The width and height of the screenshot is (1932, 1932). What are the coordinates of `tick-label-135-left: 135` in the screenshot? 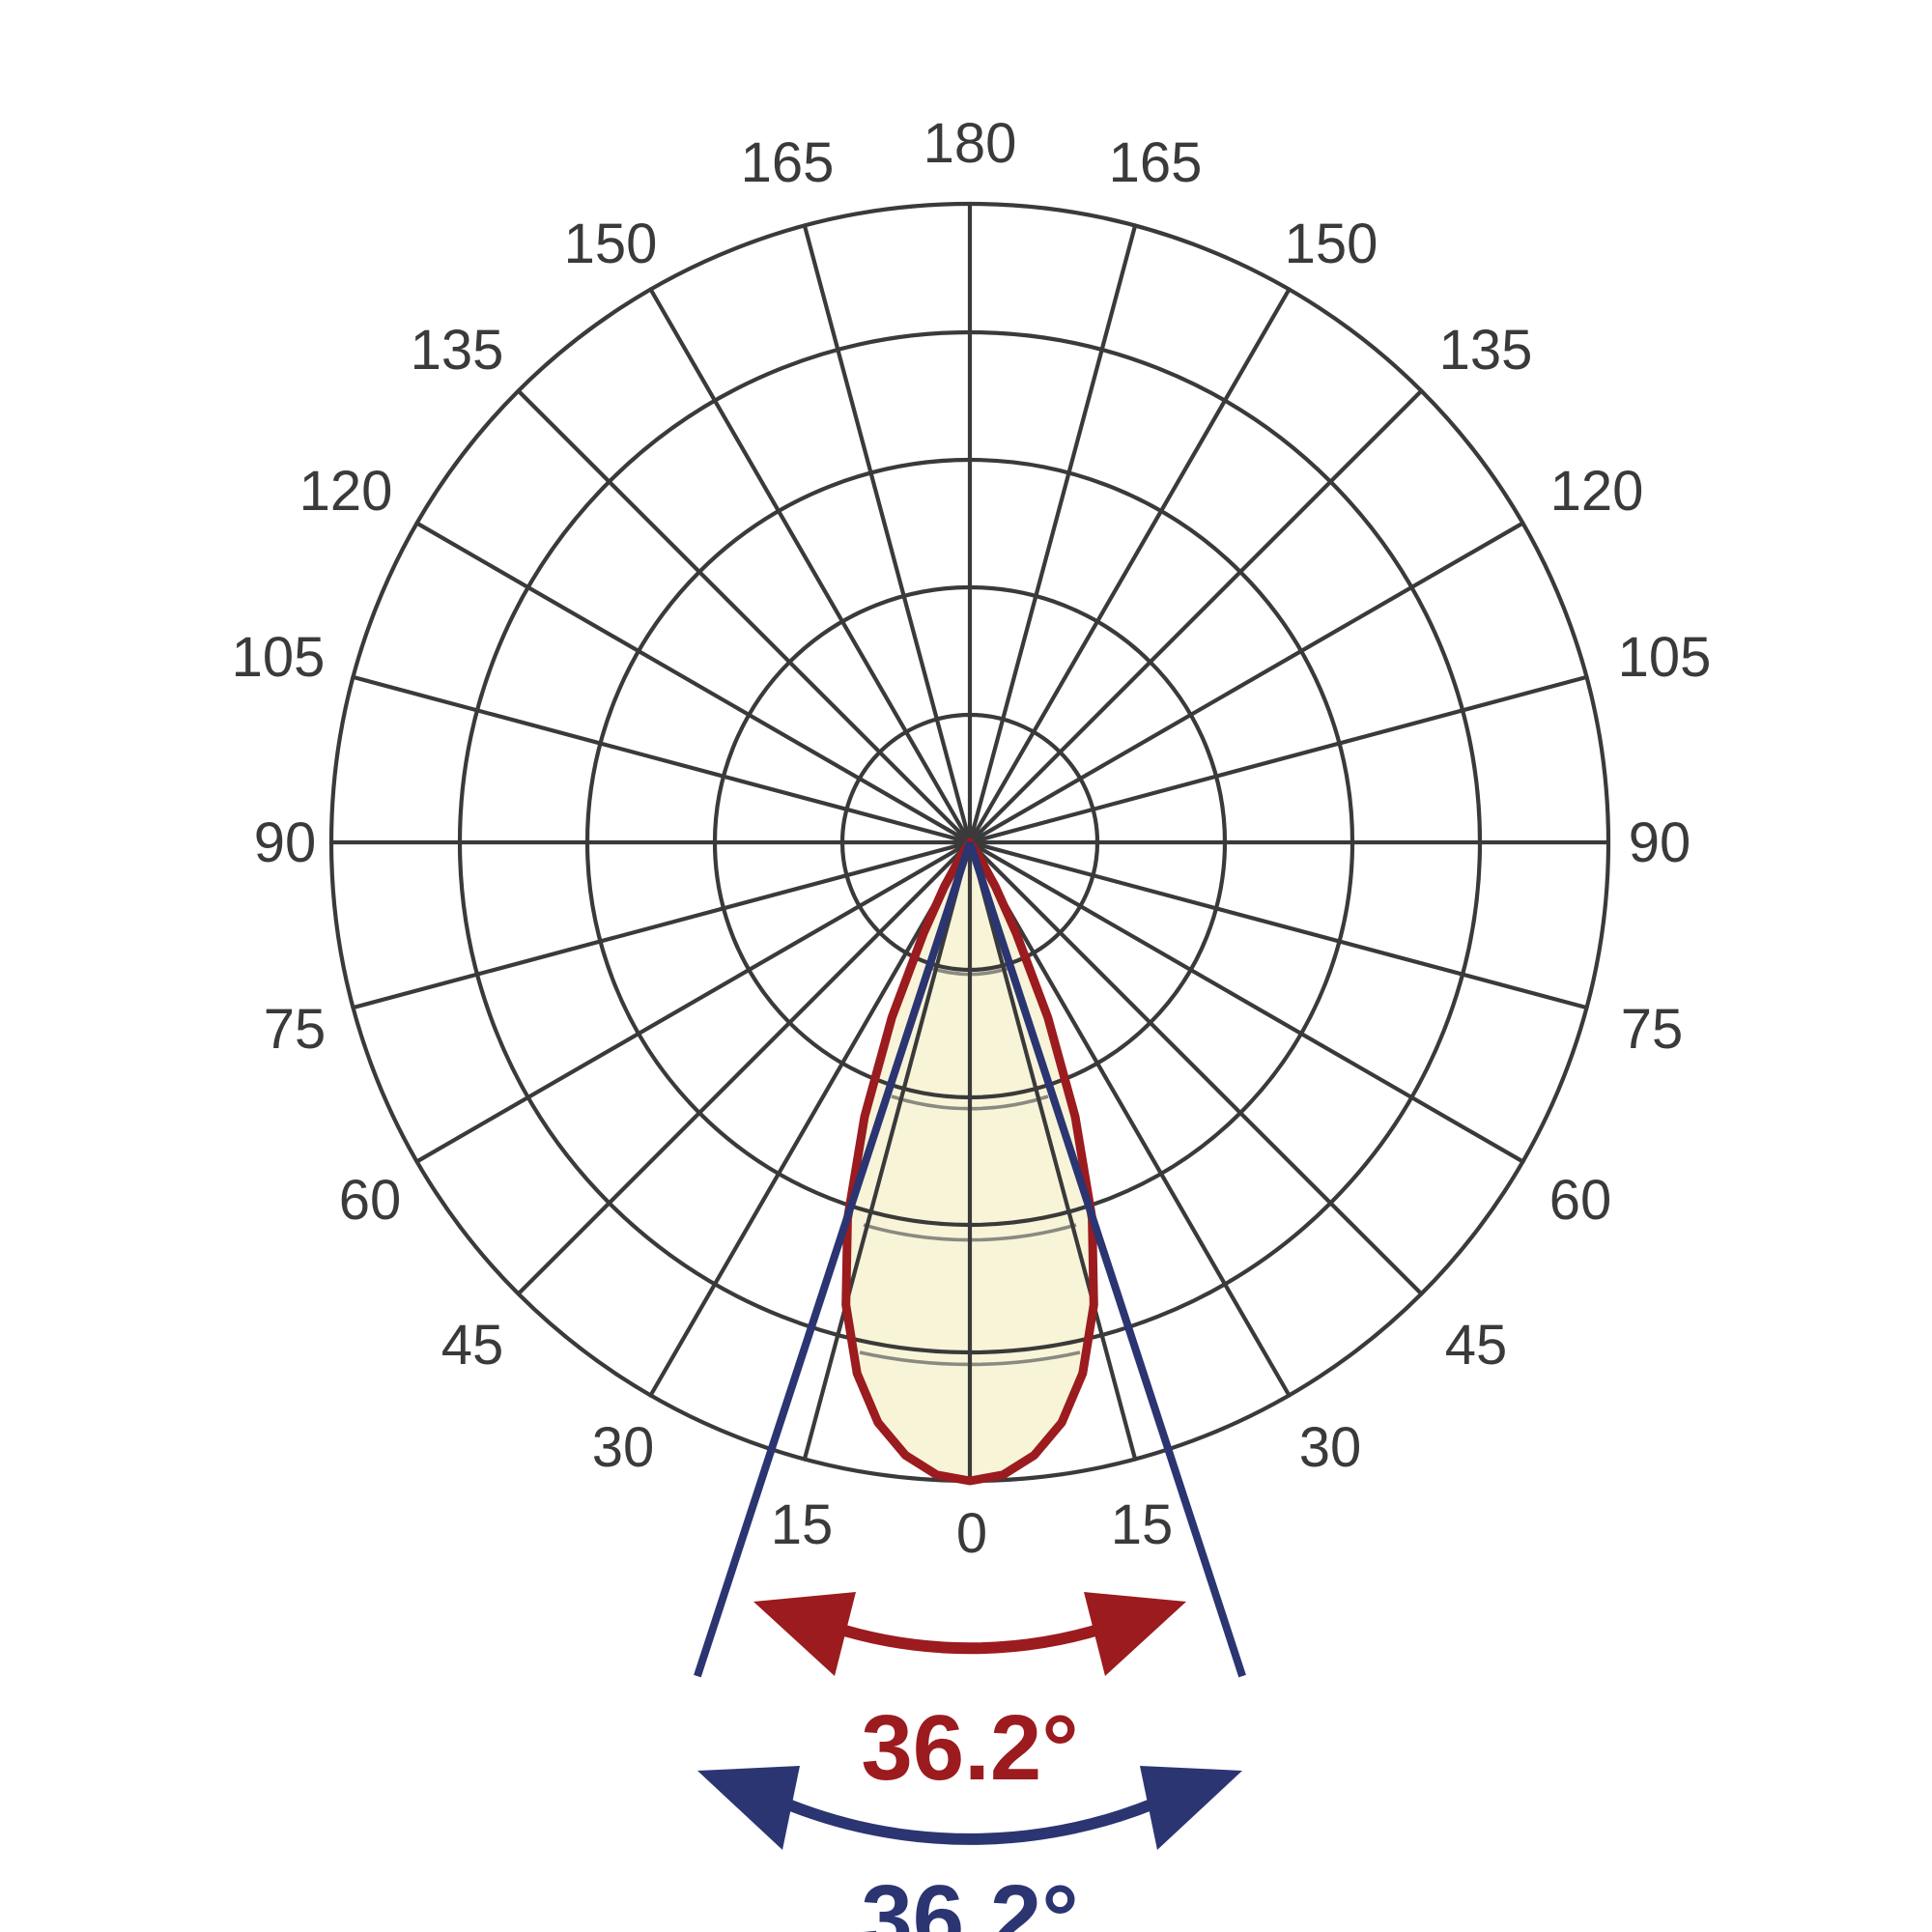 It's located at (457, 350).